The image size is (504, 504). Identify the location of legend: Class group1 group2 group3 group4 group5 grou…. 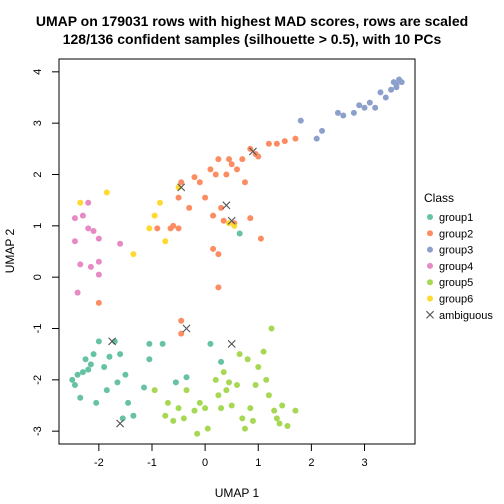
(458, 256).